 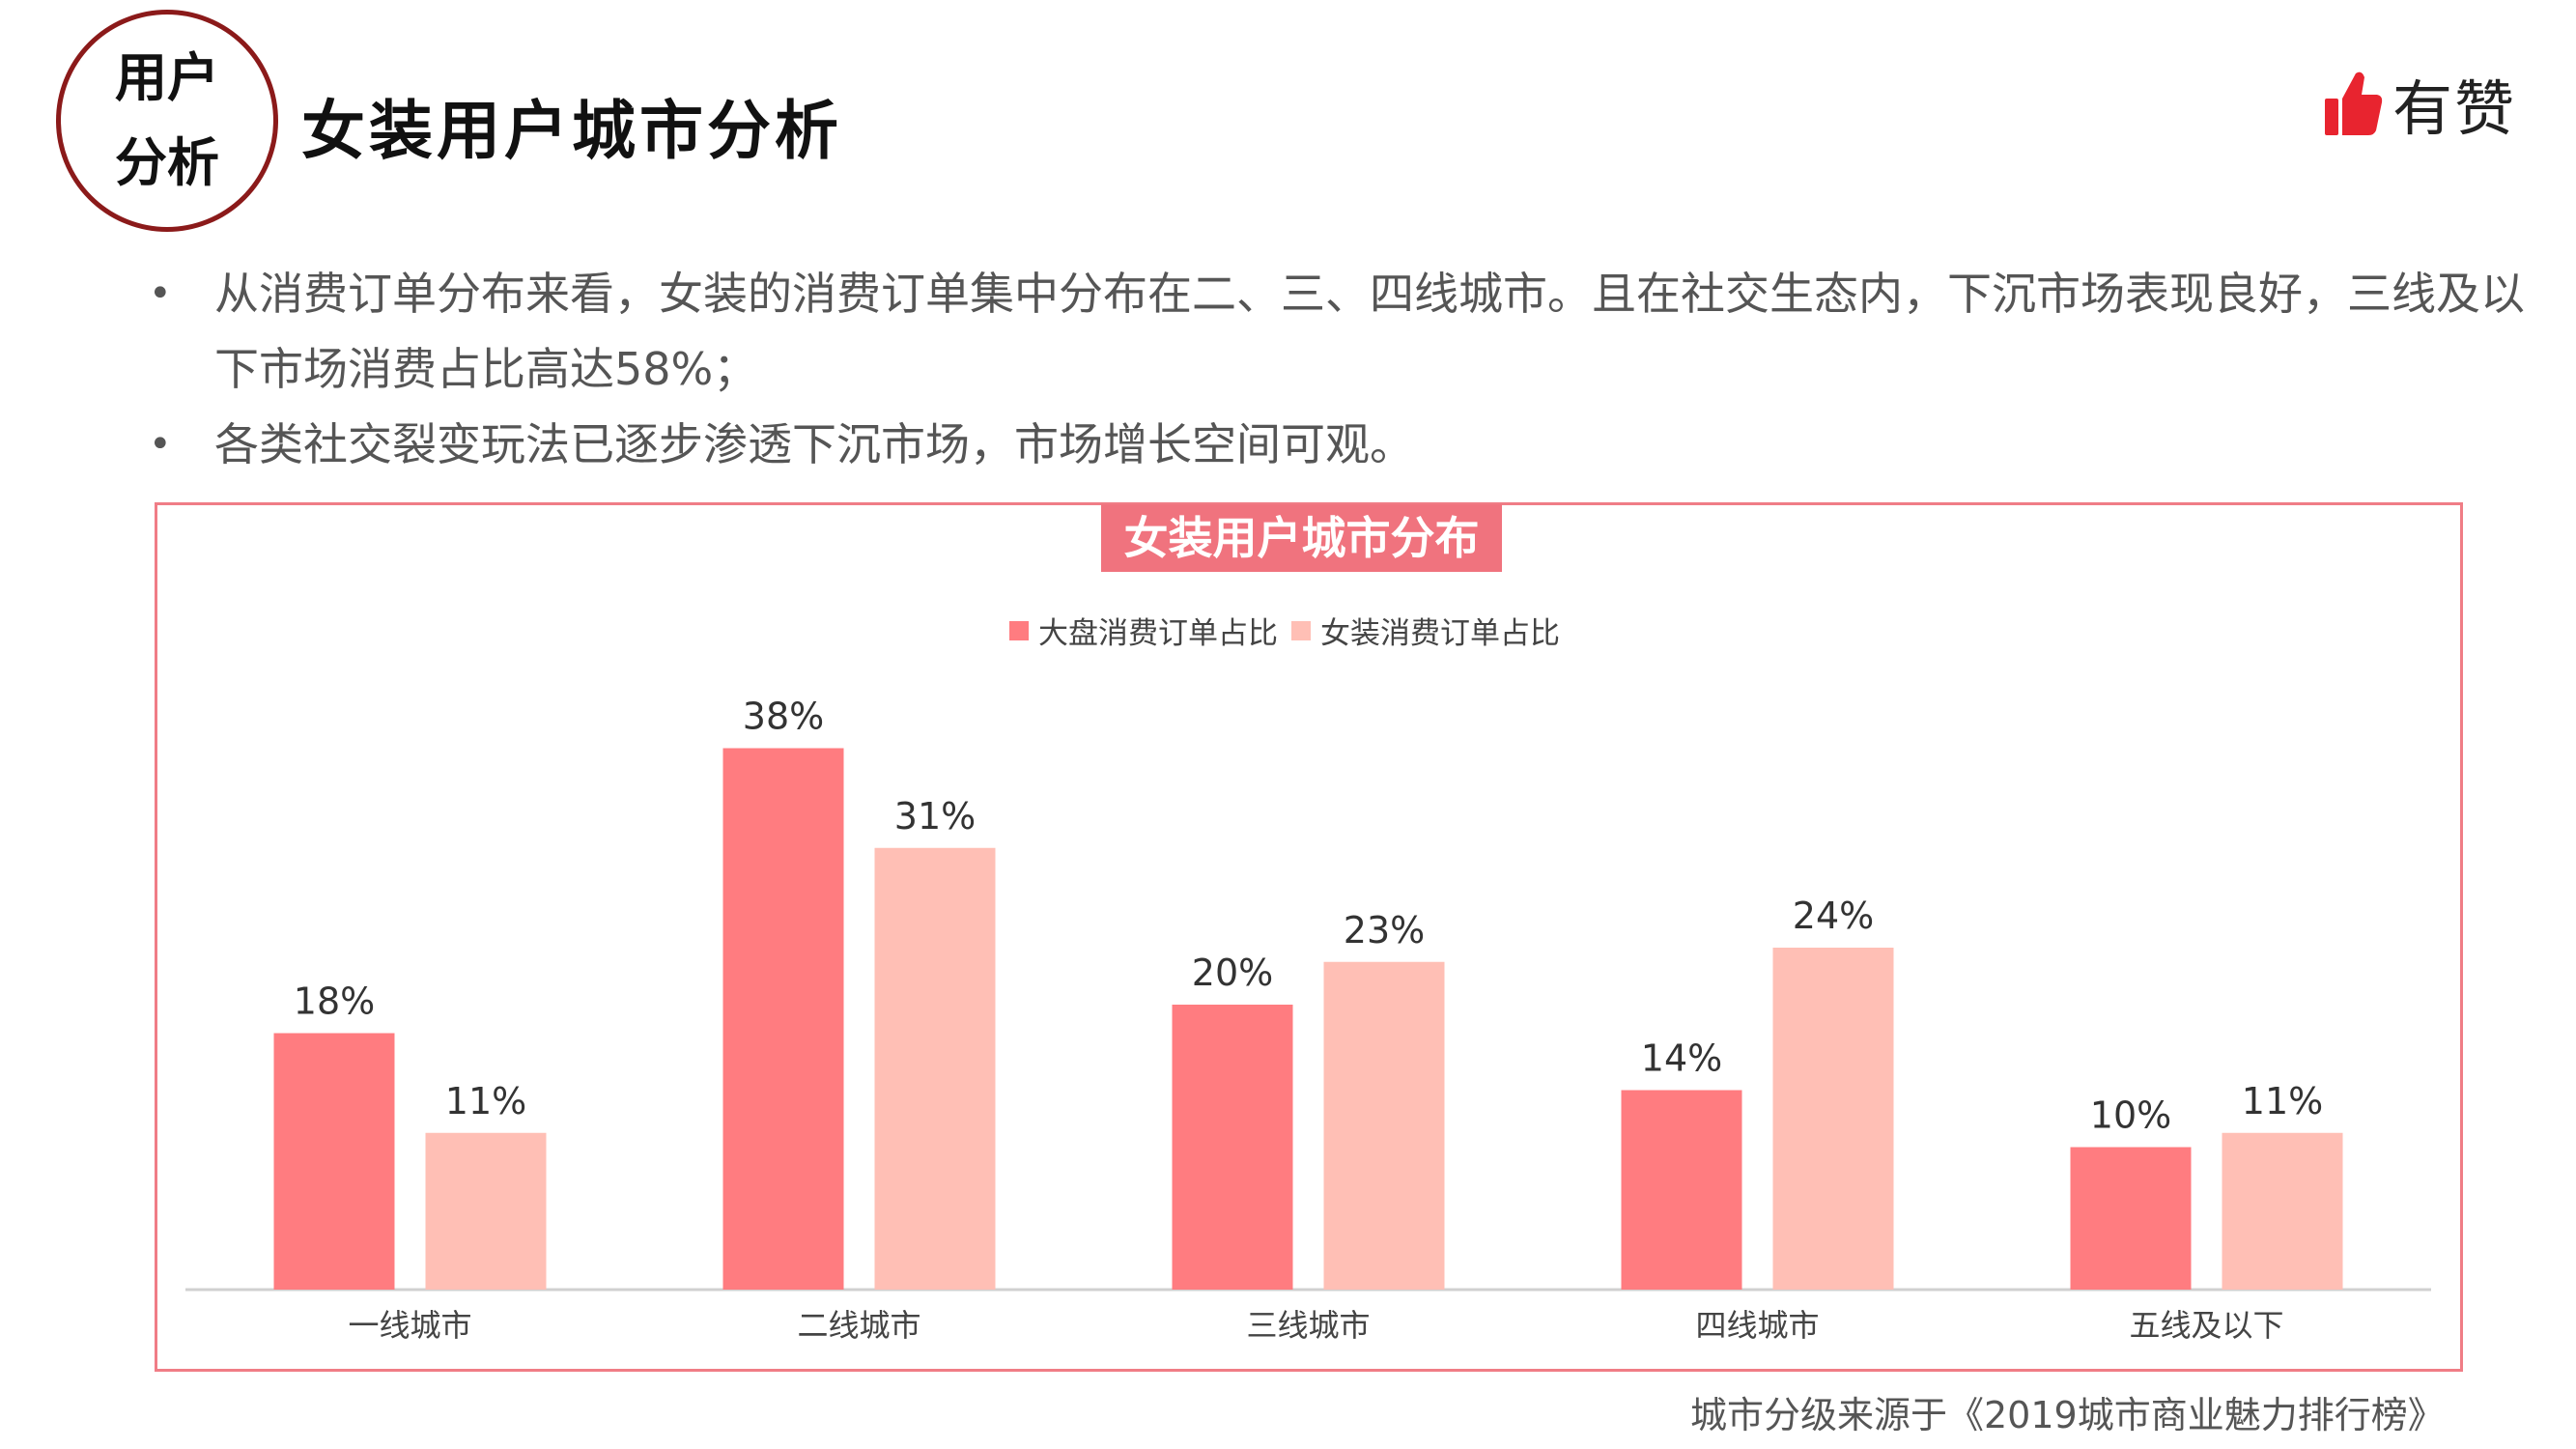 I want to click on source-note: 城市分级来源于《2019城市商业魅力排行榜》, so click(x=2067, y=1411).